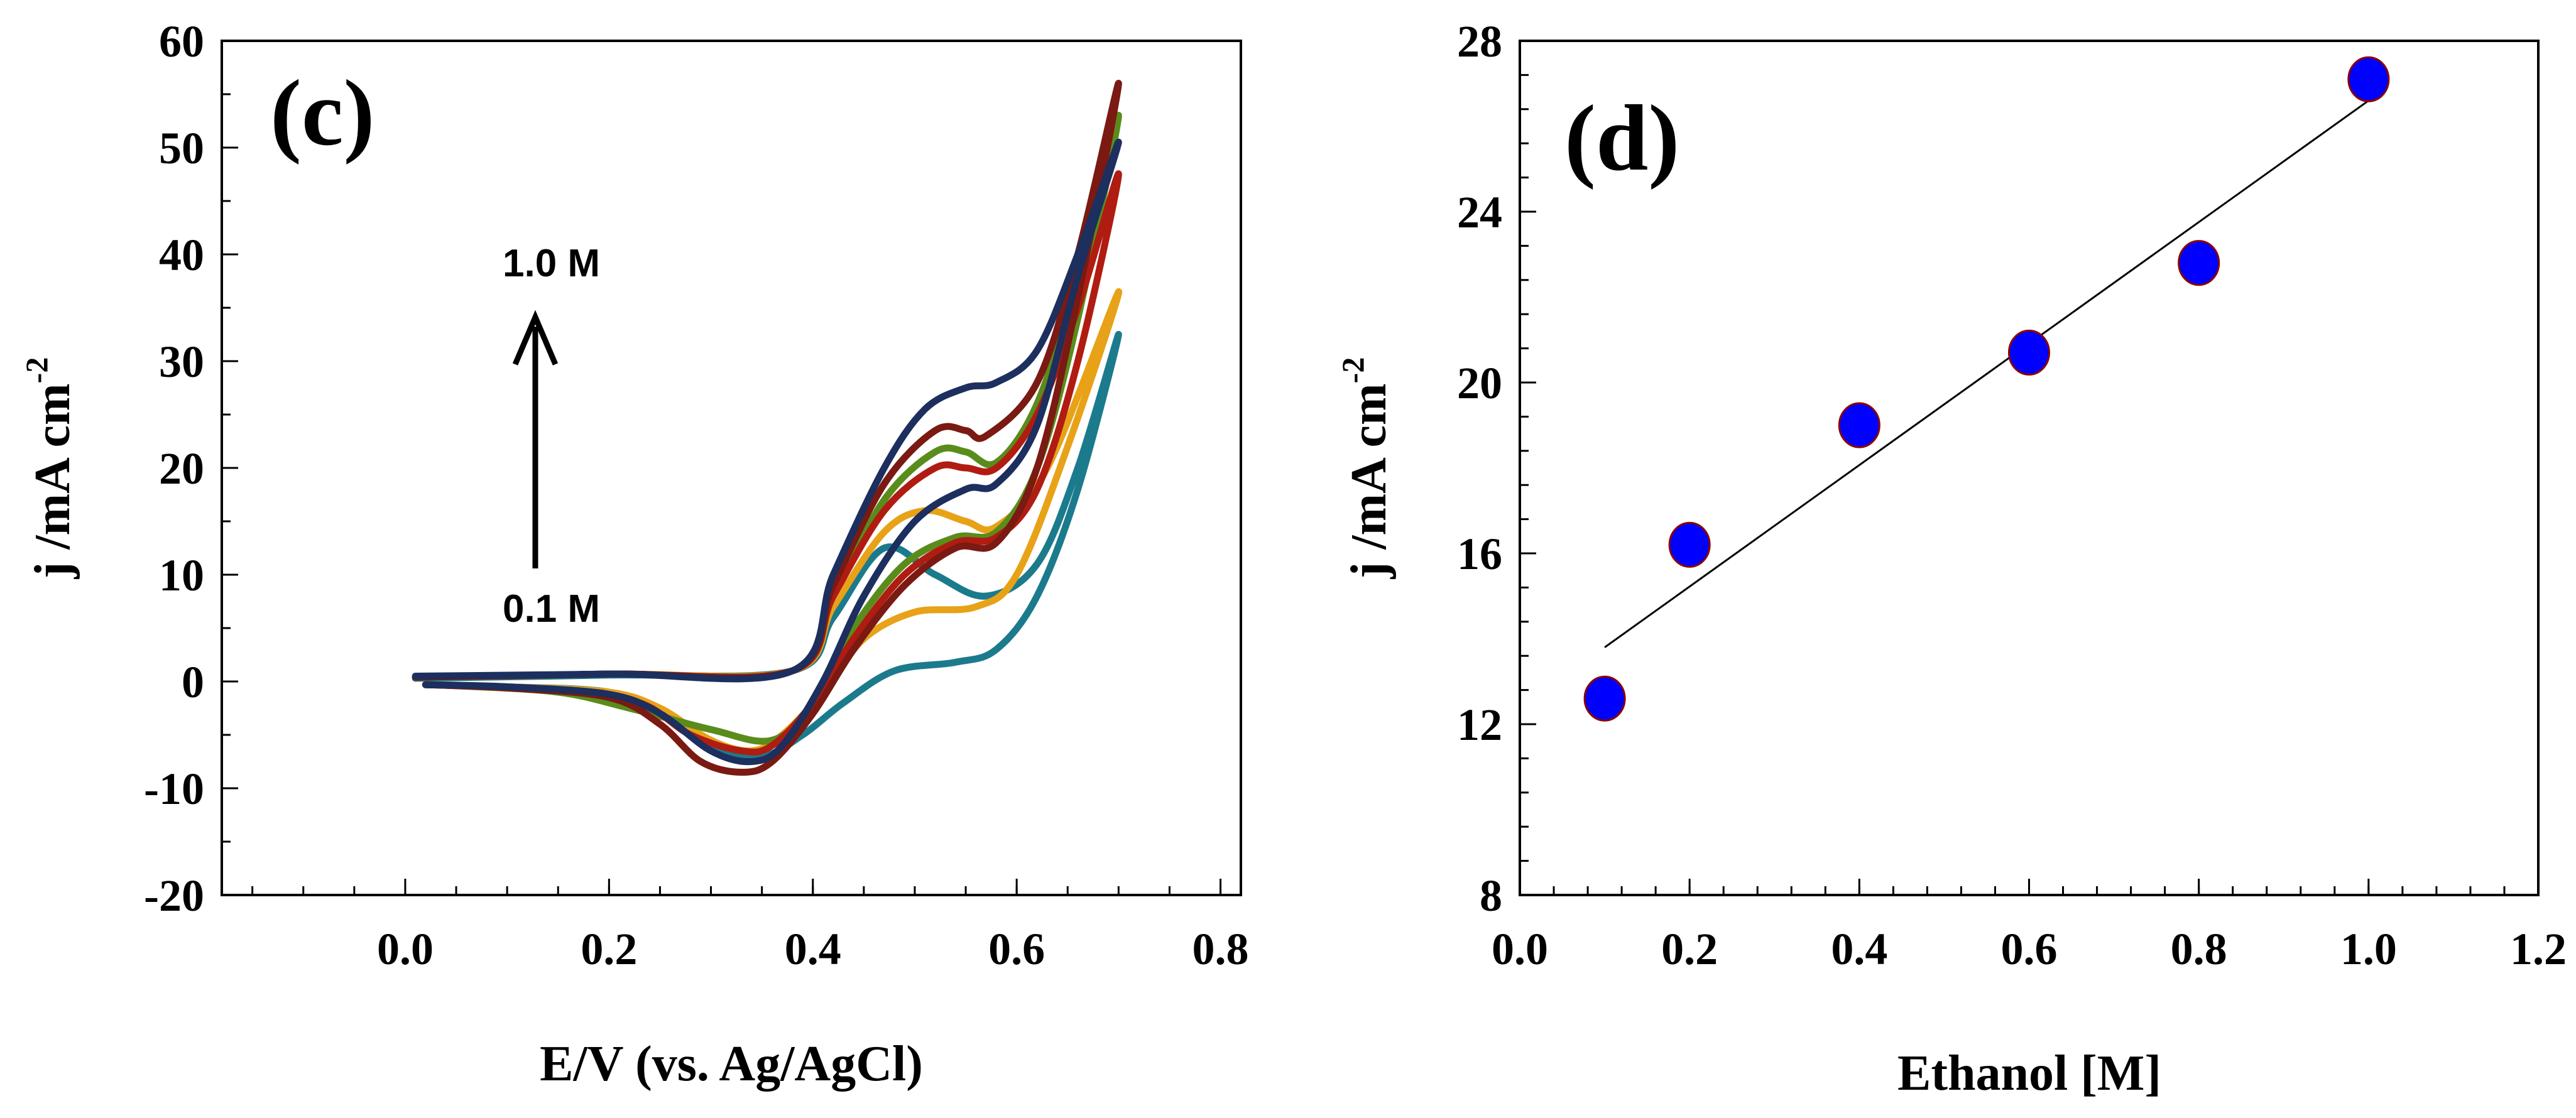 The width and height of the screenshot is (2576, 1118). What do you see at coordinates (552, 609) in the screenshot?
I see `annotation-bottom: 0.1 M` at bounding box center [552, 609].